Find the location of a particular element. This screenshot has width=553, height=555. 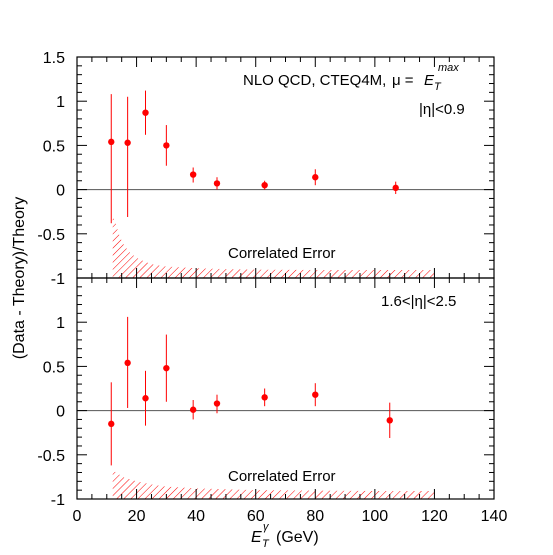

top-correlated-error-band is located at coordinates (273, 247).